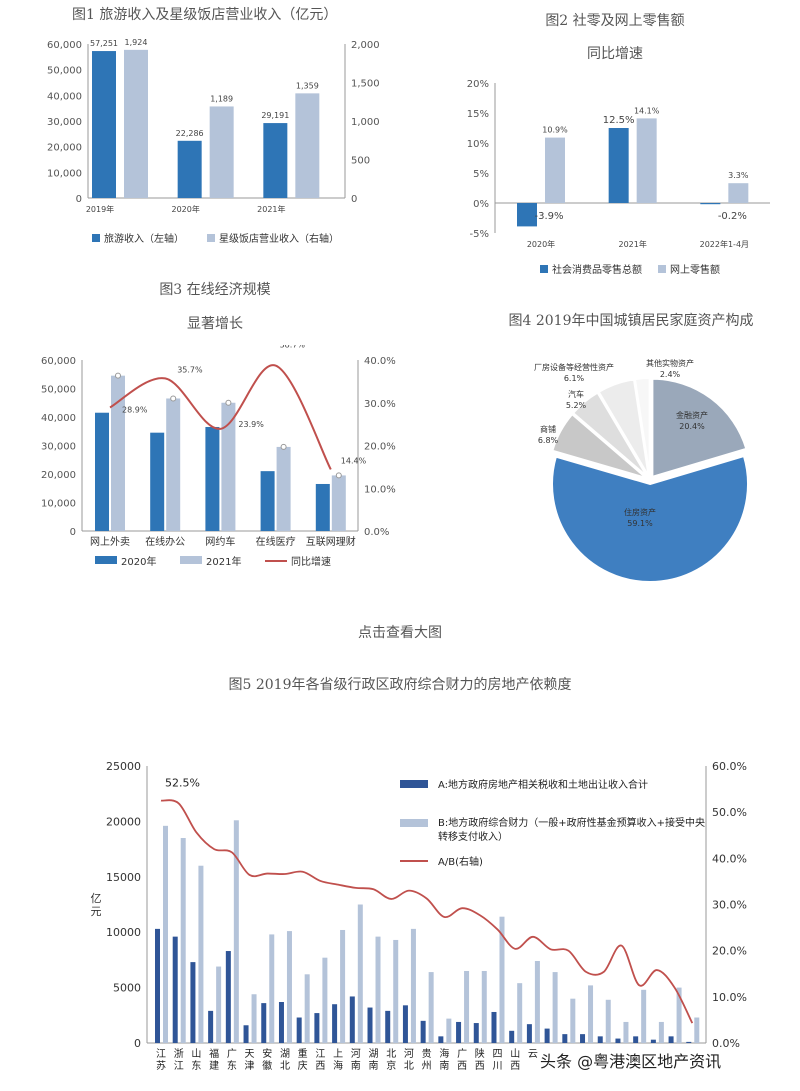 The height and width of the screenshot is (1091, 800). I want to click on chart3-data-label: 14.4%, so click(354, 460).